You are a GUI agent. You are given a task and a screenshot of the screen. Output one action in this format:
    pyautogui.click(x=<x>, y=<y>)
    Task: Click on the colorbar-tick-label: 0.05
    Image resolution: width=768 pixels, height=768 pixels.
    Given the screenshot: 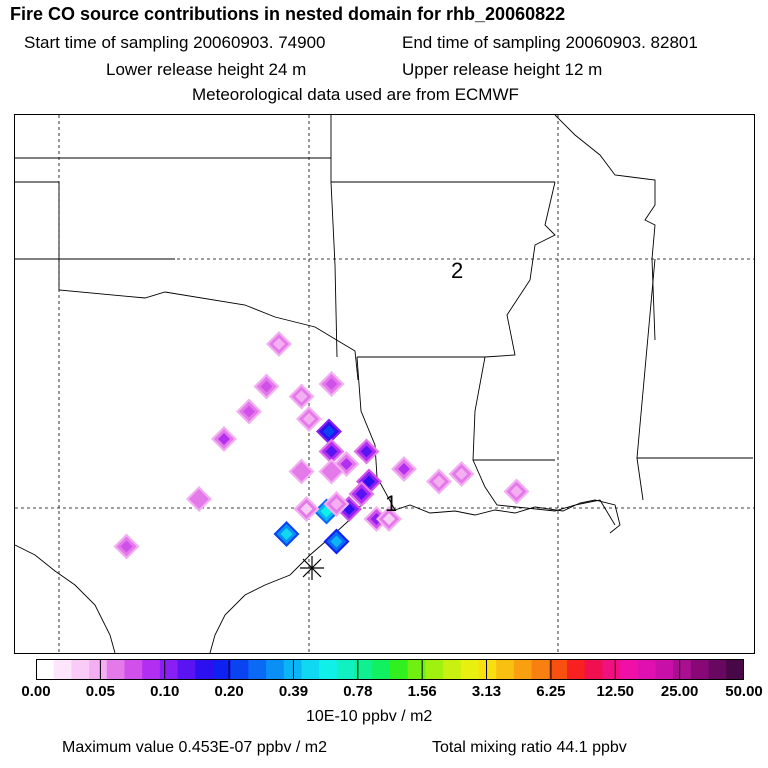 What is the action you would take?
    pyautogui.click(x=100, y=691)
    